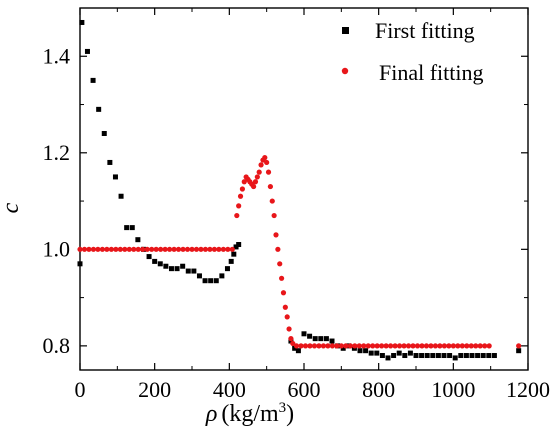 Image resolution: width=550 pixels, height=444 pixels. What do you see at coordinates (57, 55) in the screenshot?
I see `y-tick-label: 1.4` at bounding box center [57, 55].